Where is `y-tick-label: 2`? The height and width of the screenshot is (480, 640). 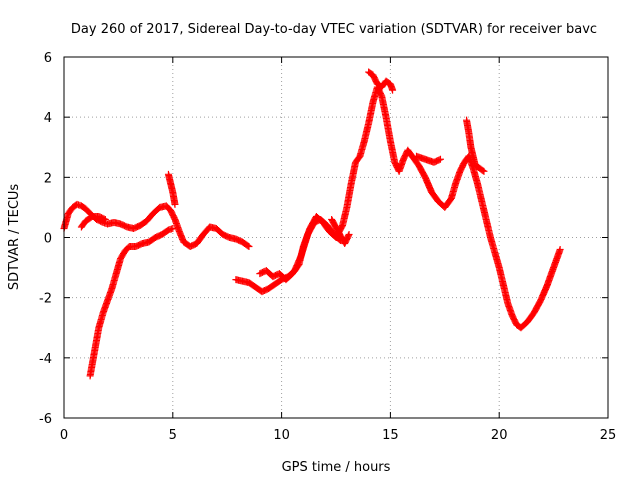
y-tick-label: 2 is located at coordinates (48, 178).